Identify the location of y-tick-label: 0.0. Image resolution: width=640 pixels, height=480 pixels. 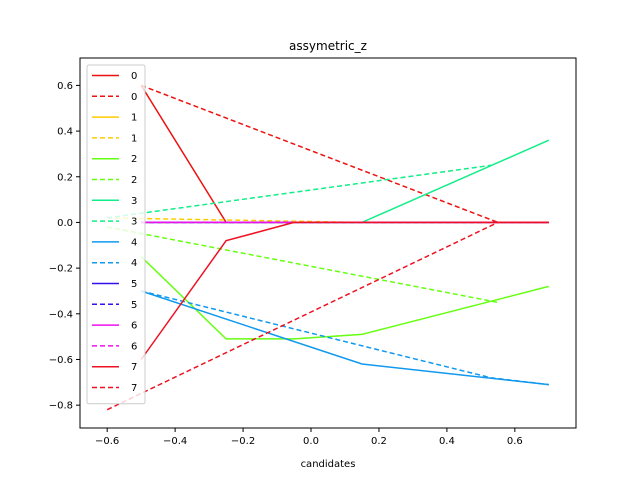
(65, 223).